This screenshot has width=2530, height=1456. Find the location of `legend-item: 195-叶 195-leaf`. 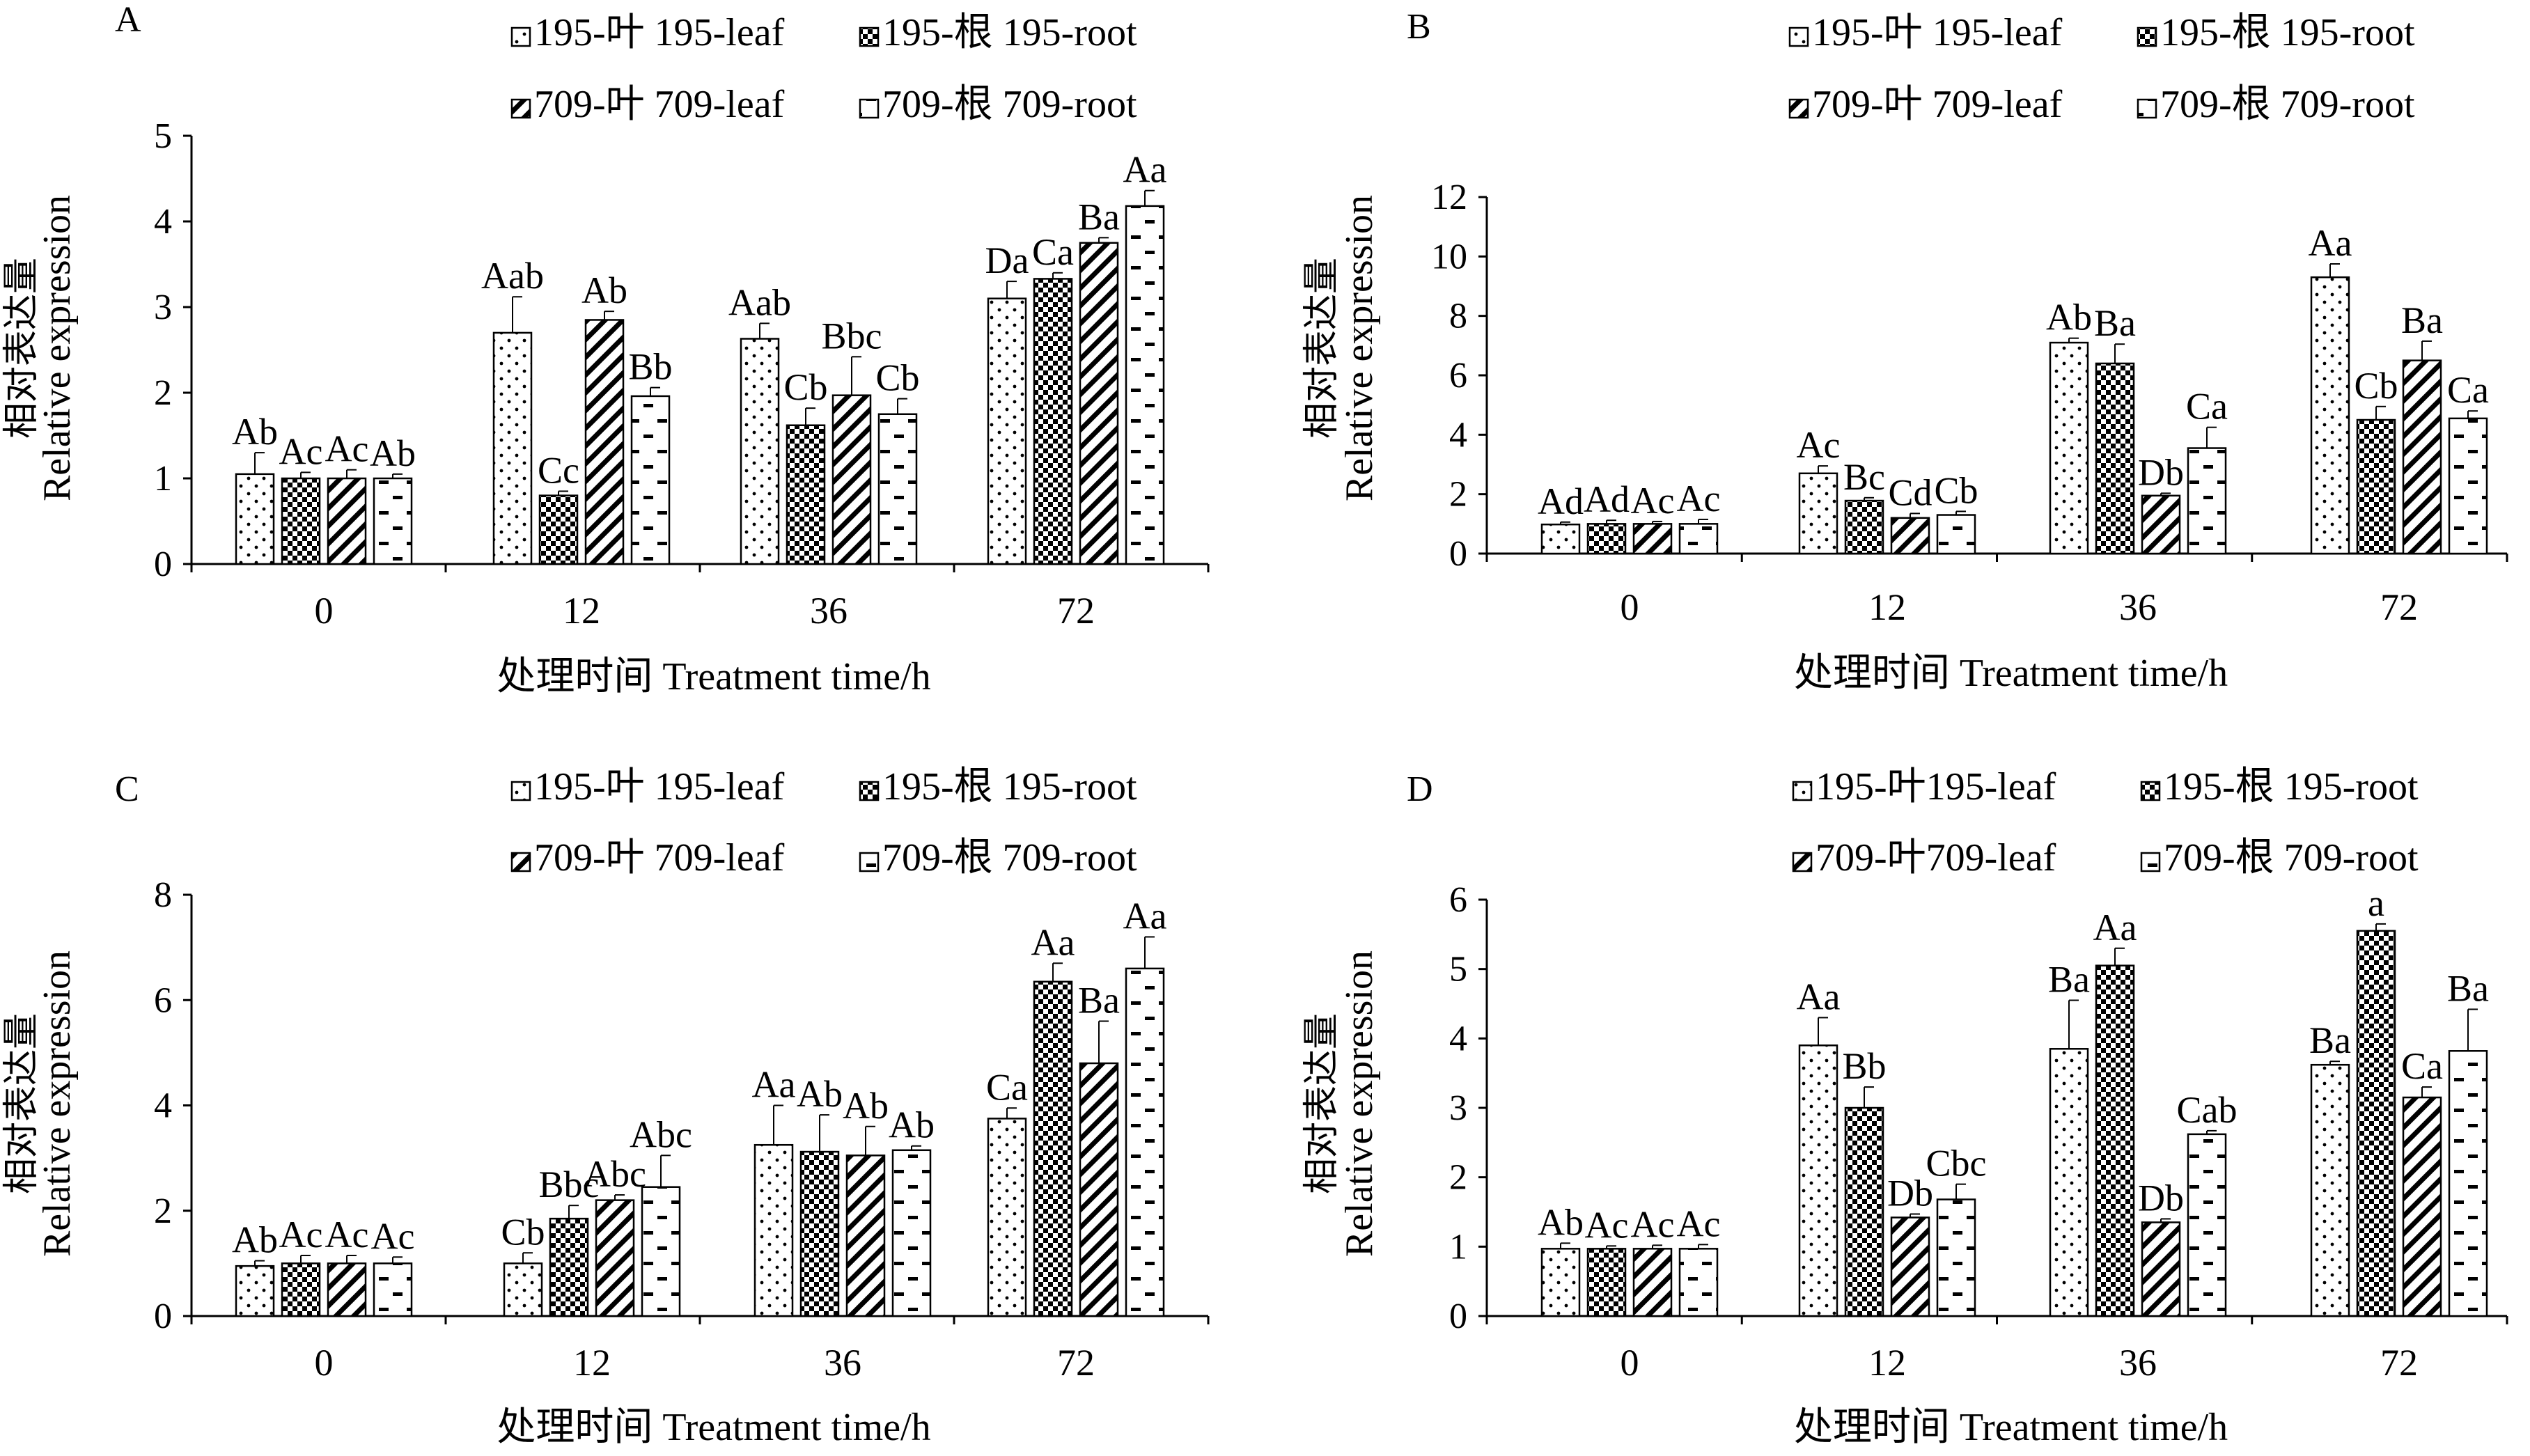

legend-item: 195-叶 195-leaf is located at coordinates (647, 32).